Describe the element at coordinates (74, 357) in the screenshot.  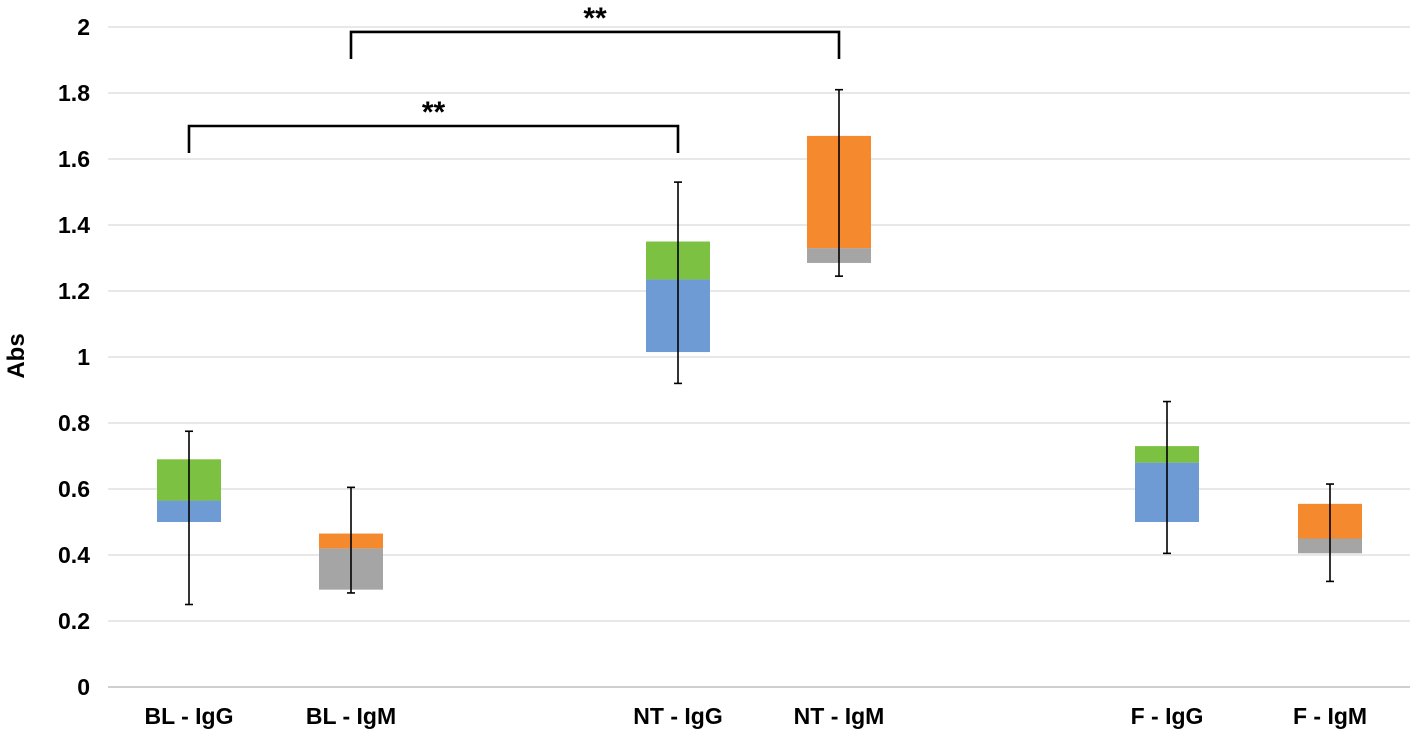
I see `y-tick-labels: 0 0.2 0.4 0.6 0.8 1 1.2 1.4 1.6 1.8 2` at that location.